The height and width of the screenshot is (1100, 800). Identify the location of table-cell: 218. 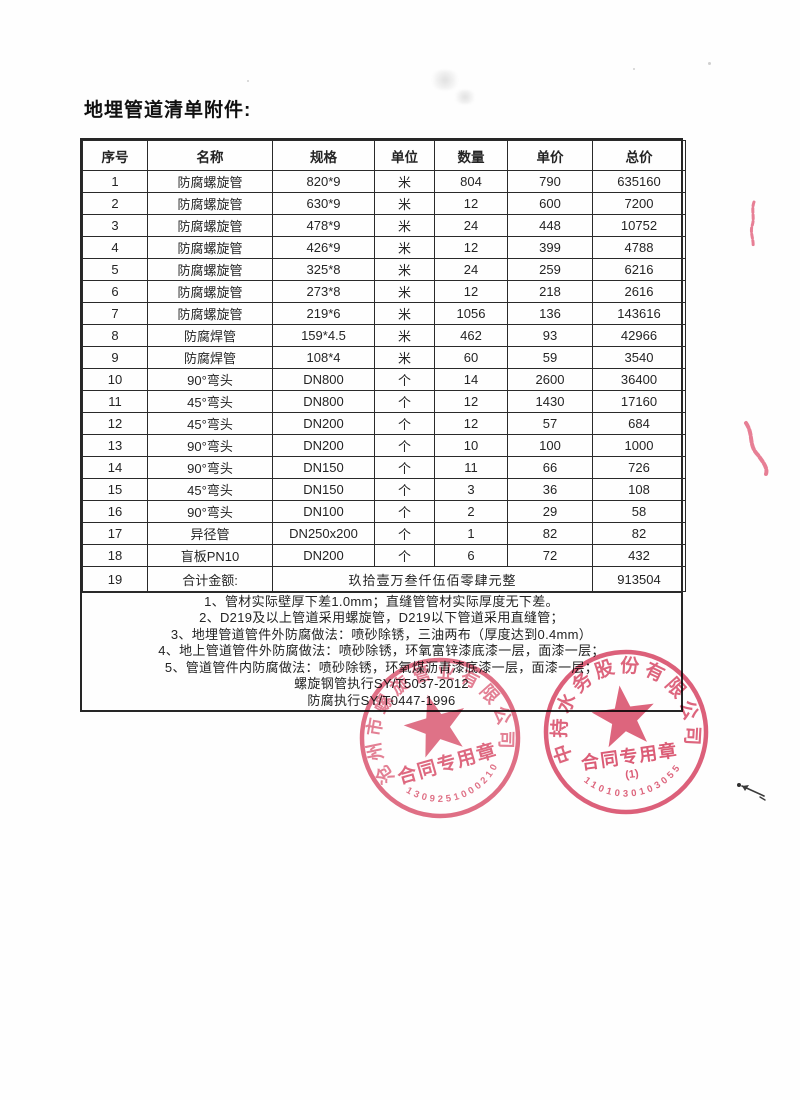
(550, 291).